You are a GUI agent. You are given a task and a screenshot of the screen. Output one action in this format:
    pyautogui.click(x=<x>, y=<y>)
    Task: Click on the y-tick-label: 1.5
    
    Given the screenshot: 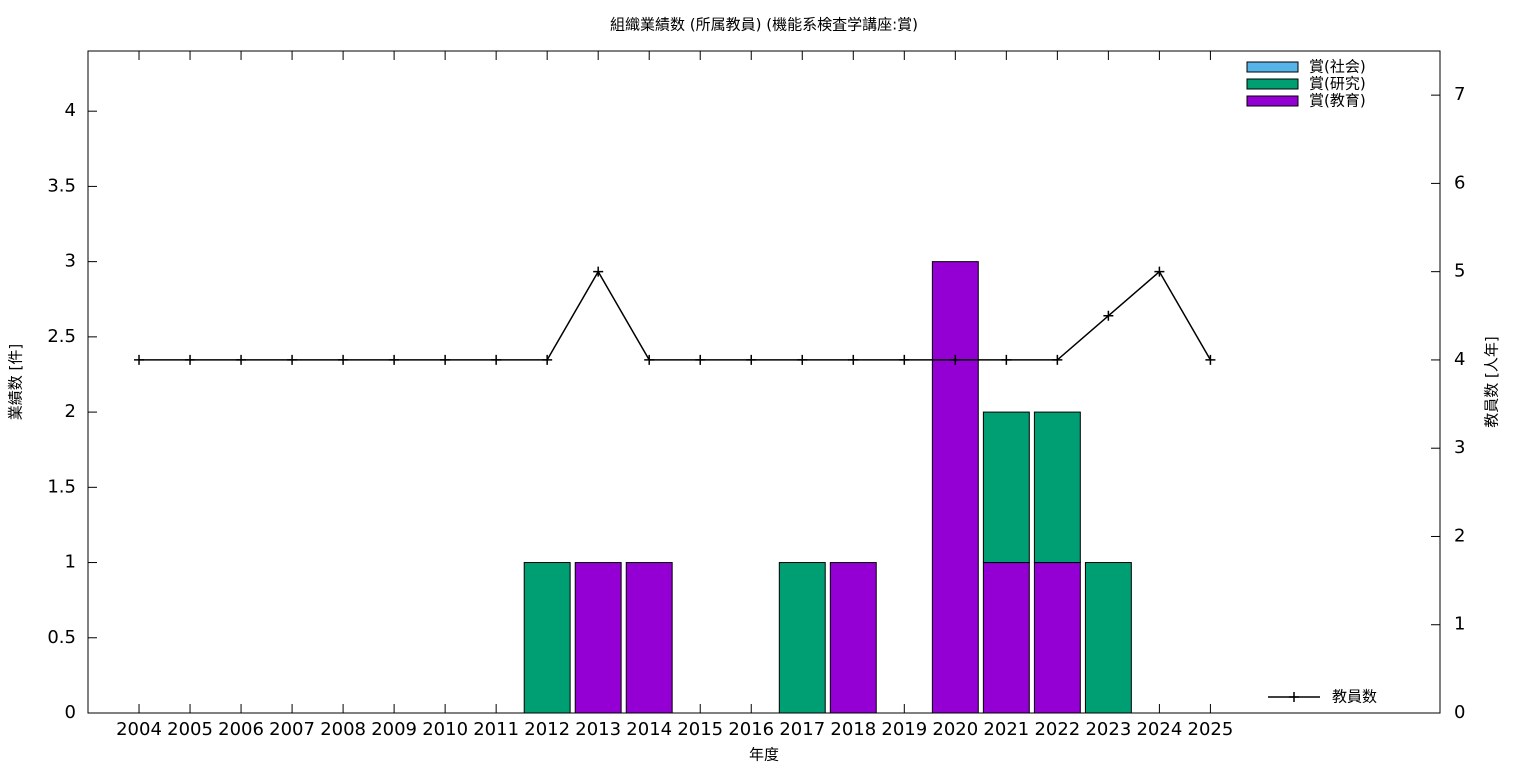 What is the action you would take?
    pyautogui.click(x=61, y=486)
    